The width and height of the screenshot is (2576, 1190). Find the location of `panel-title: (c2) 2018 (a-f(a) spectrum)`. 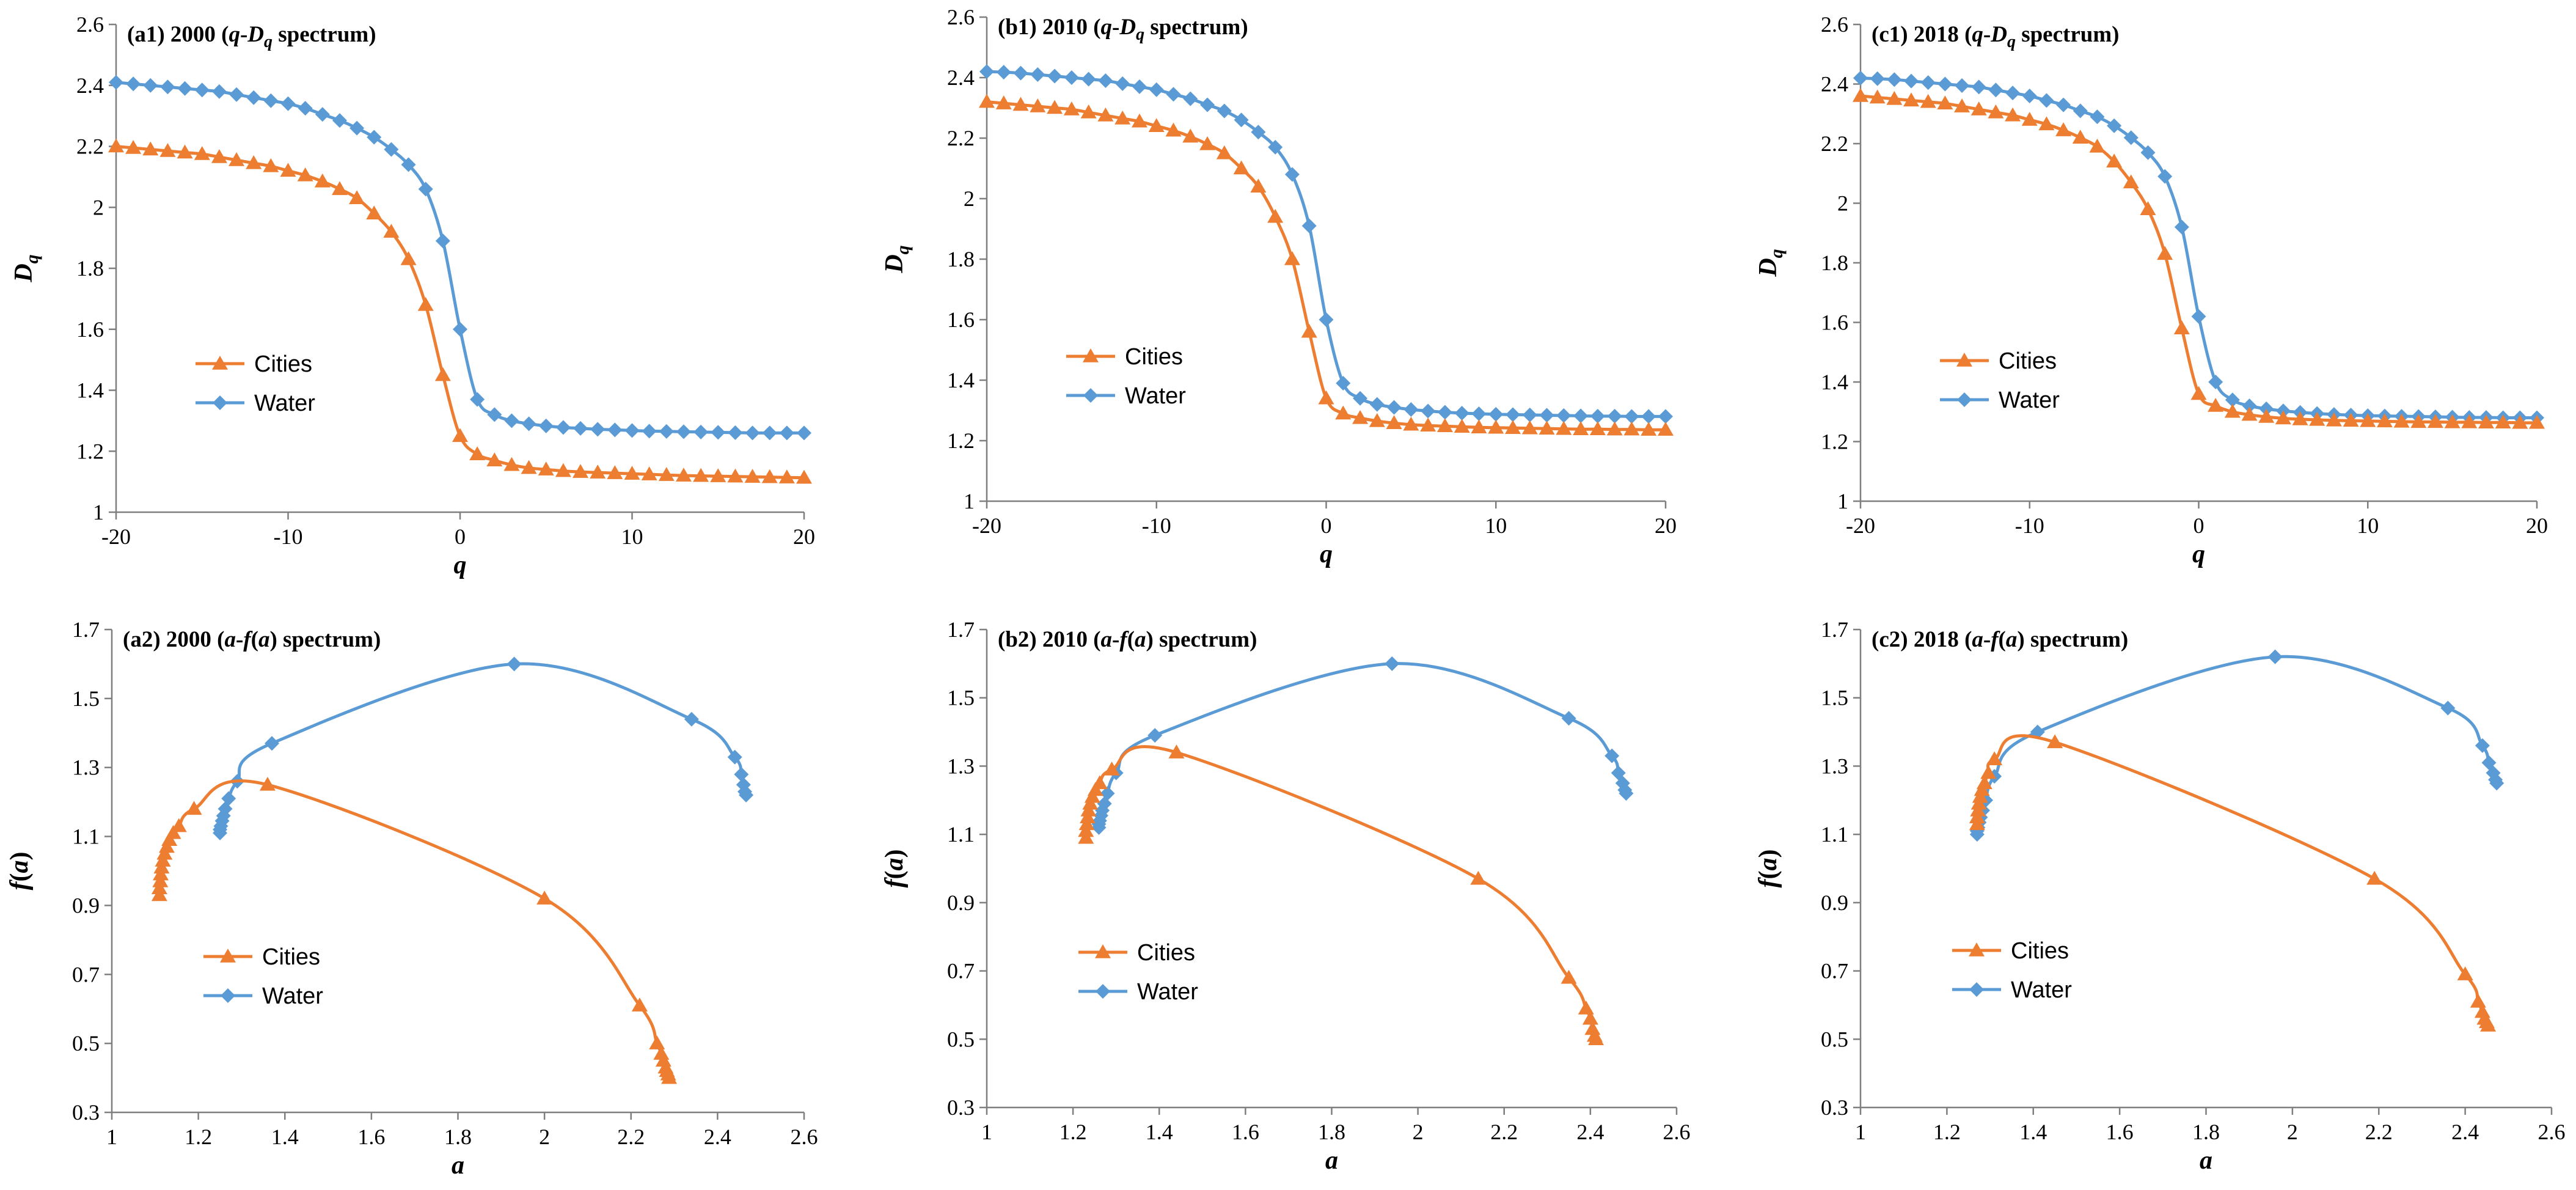

panel-title: (c2) 2018 (a-f(a) spectrum) is located at coordinates (2000, 639).